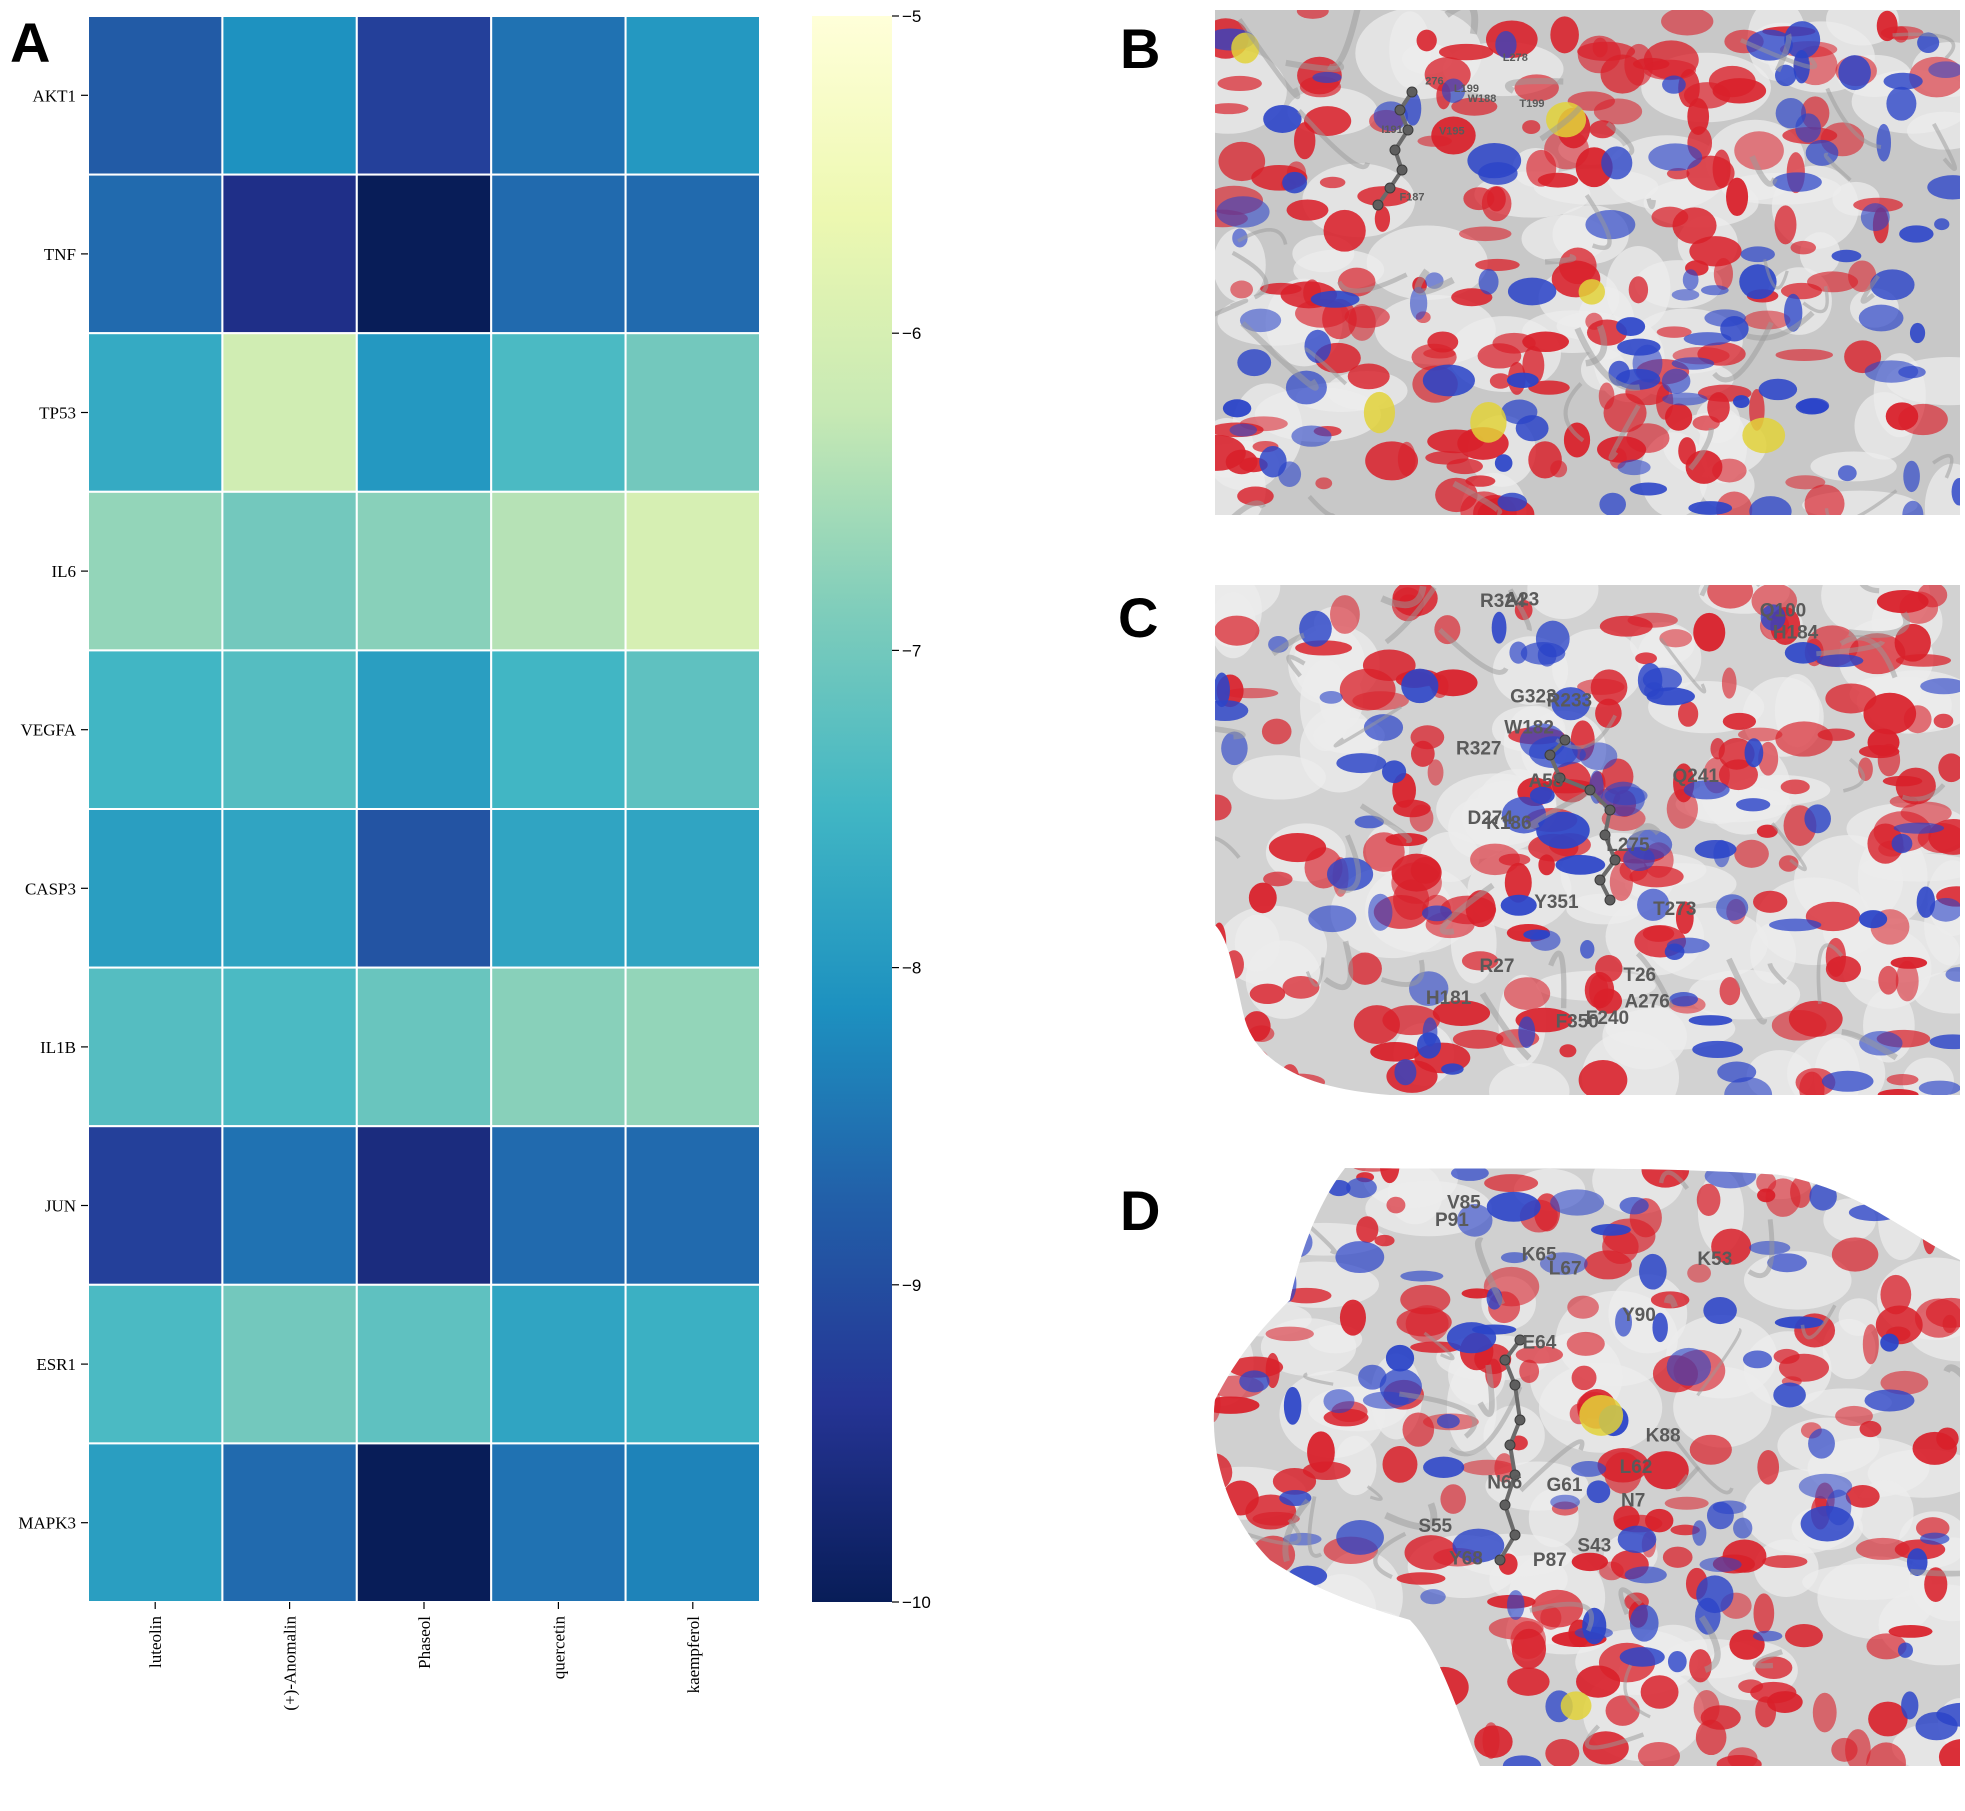 The width and height of the screenshot is (1965, 1811). Describe the element at coordinates (1639, 1315) in the screenshot. I see `residue-label: Y90` at that location.